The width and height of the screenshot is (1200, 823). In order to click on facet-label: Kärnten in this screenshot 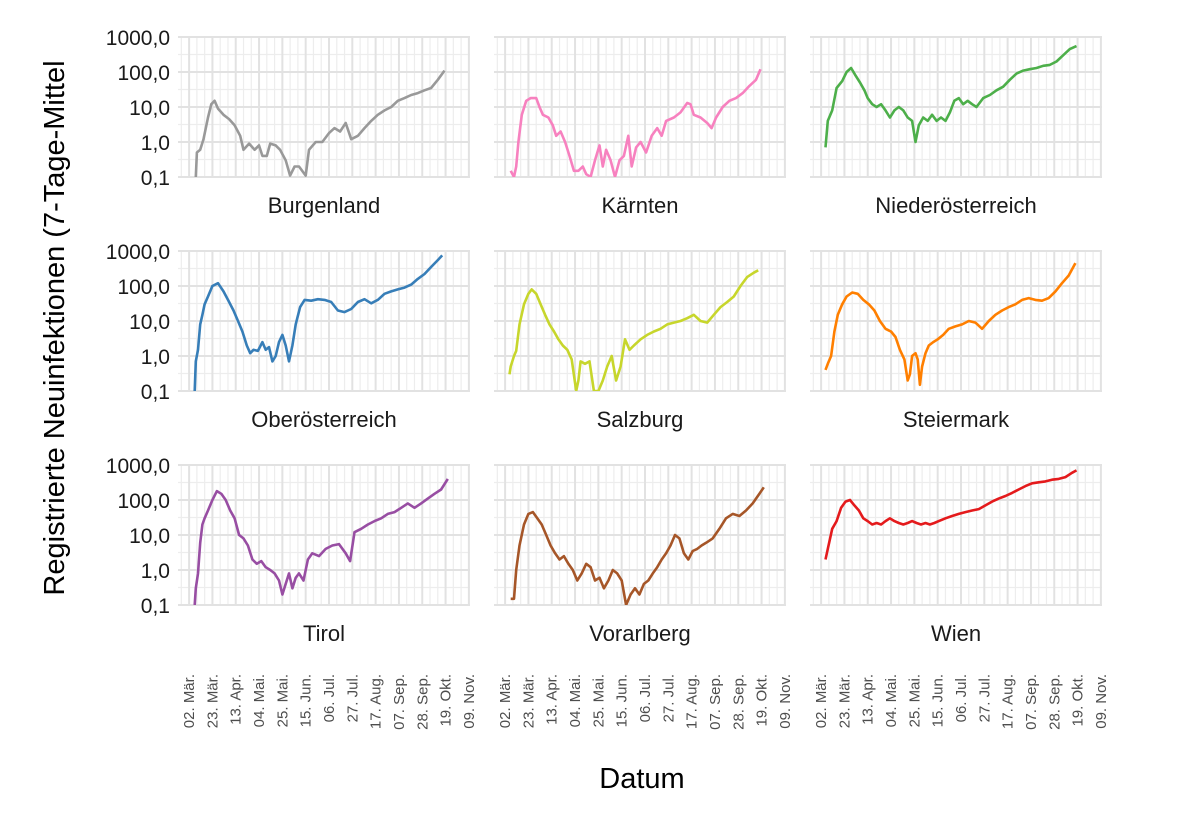, I will do `click(639, 205)`.